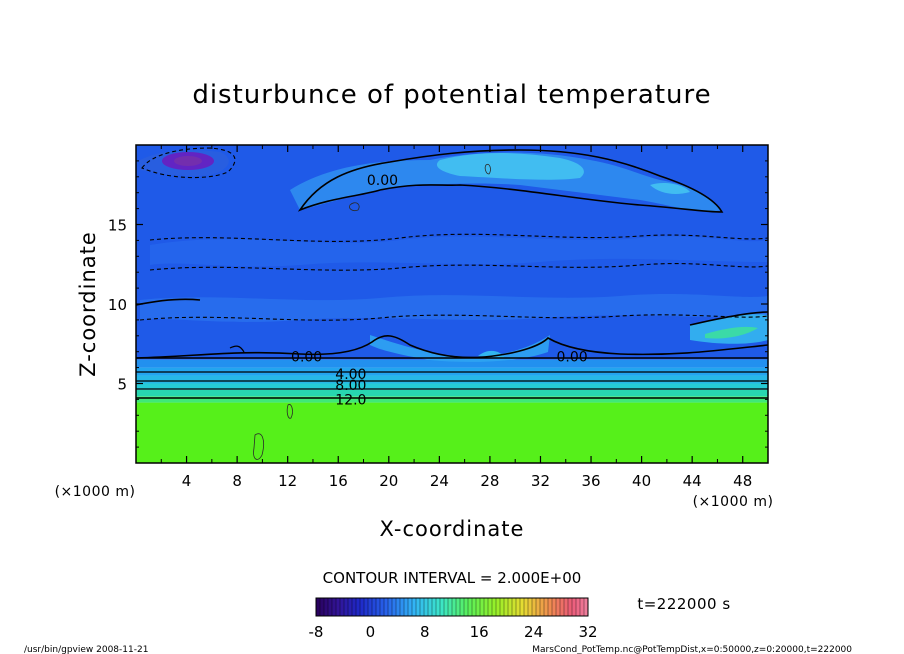 The image size is (904, 654). Describe the element at coordinates (683, 604) in the screenshot. I see `time-text: t=222000 s` at that location.